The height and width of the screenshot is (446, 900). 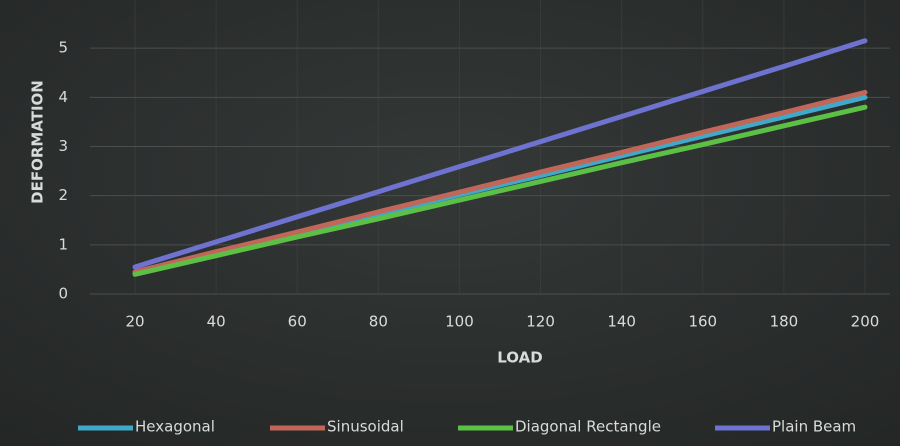 I want to click on legend-label: Sinusoidal, so click(x=365, y=427).